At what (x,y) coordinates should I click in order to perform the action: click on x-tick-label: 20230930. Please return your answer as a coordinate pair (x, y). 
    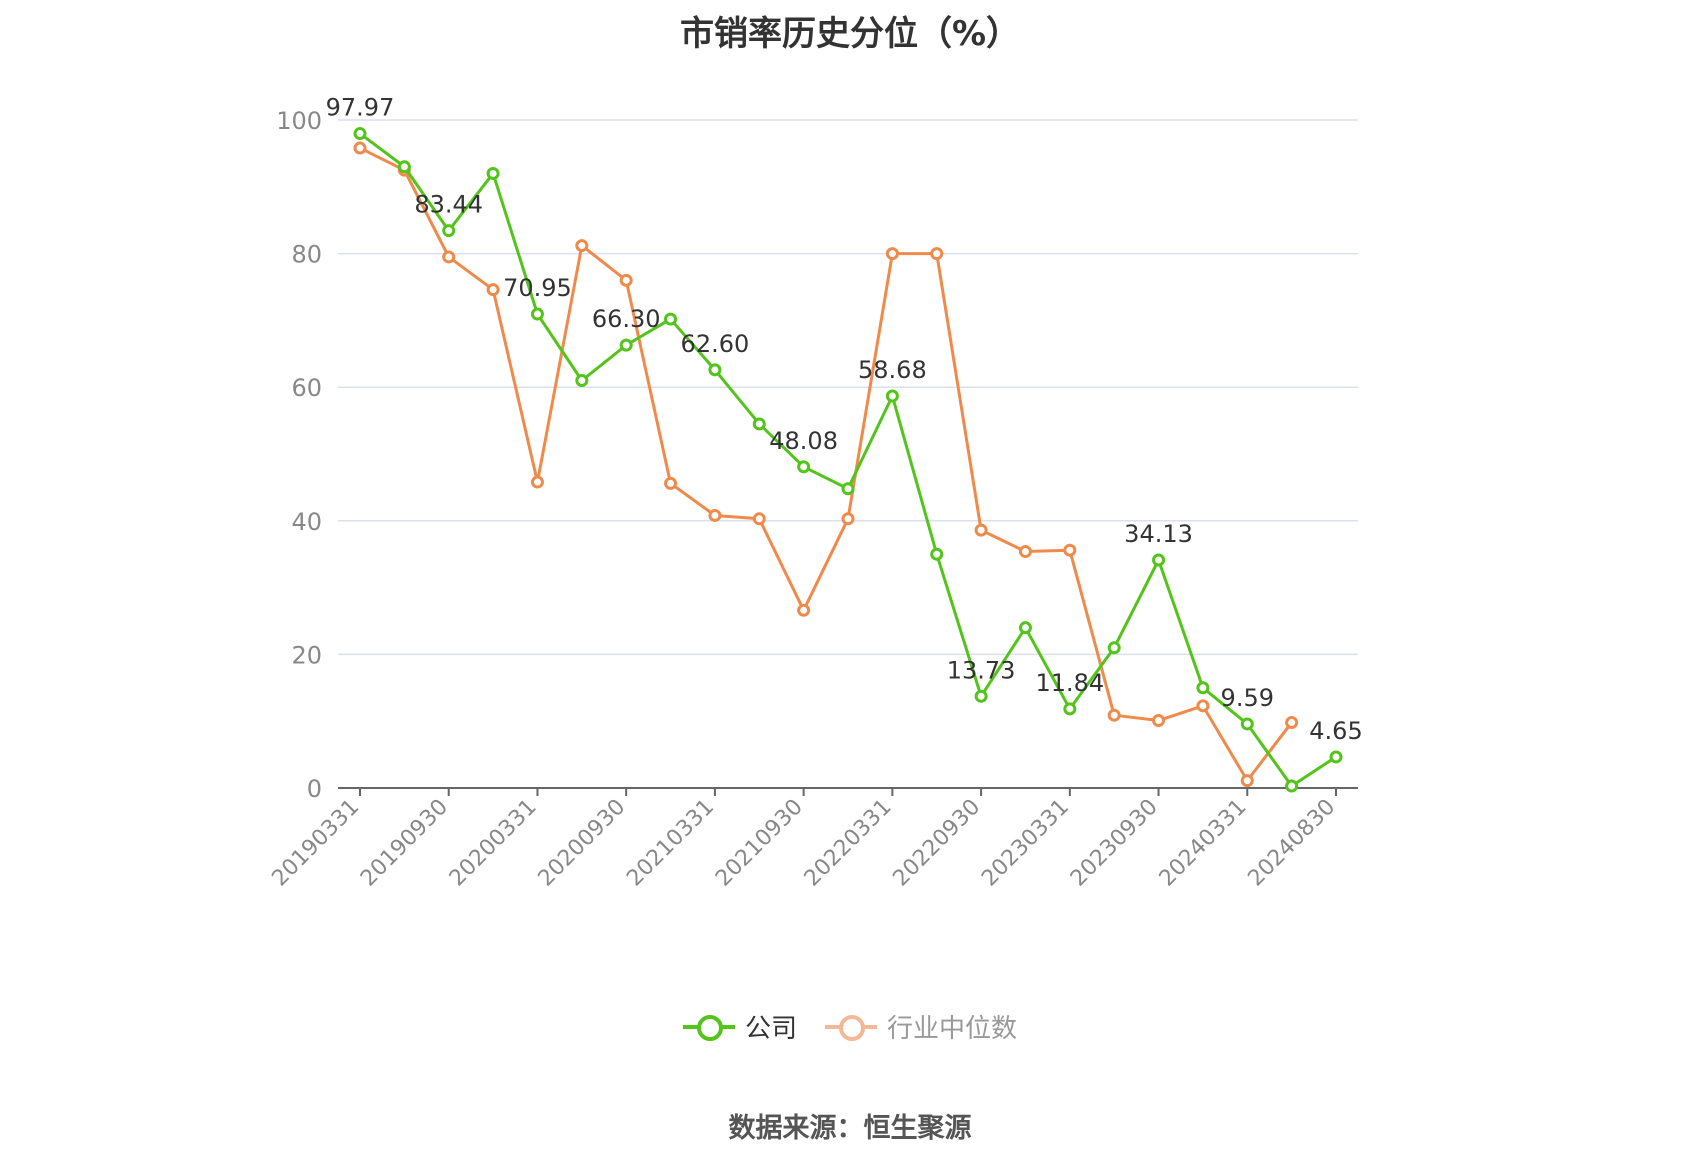
    Looking at the image, I should click on (1114, 843).